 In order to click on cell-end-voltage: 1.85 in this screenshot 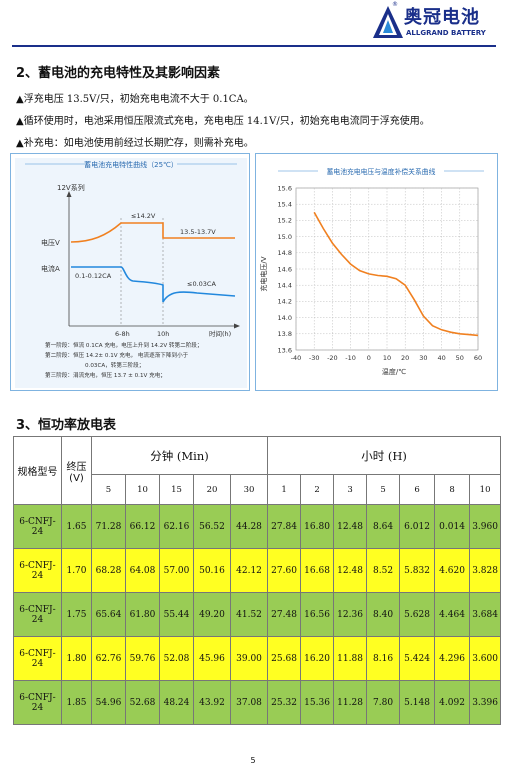, I will do `click(76, 702)`.